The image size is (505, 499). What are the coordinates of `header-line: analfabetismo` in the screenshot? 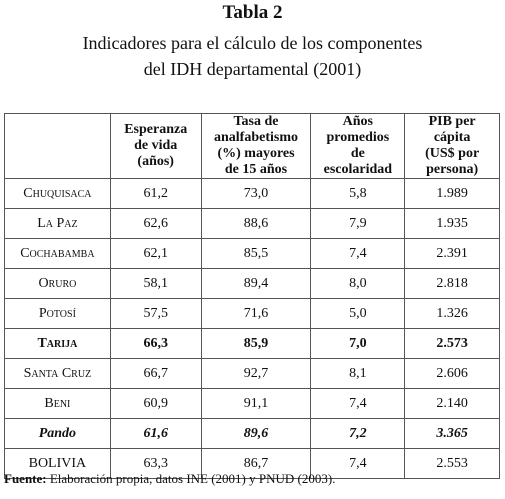 It's located at (256, 137).